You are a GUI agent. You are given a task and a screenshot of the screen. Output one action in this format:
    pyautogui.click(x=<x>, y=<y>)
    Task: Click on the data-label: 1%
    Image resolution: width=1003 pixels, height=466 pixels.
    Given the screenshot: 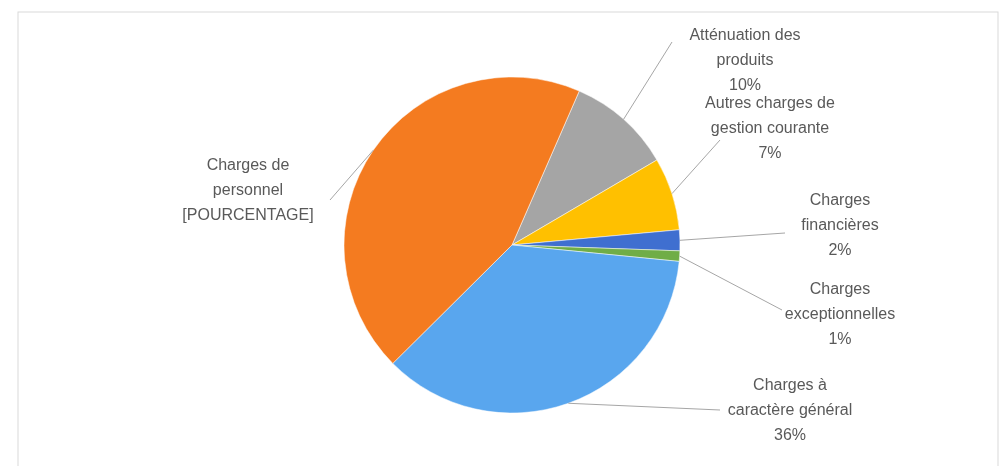 What is the action you would take?
    pyautogui.click(x=840, y=338)
    